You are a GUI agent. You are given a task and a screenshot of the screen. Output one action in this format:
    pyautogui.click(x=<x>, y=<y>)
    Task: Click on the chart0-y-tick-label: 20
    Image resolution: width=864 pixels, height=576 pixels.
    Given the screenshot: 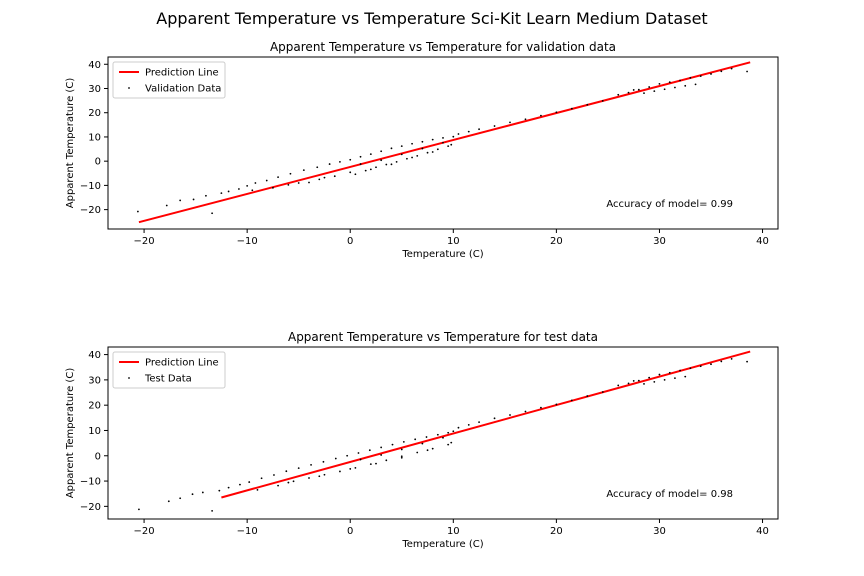 What is the action you would take?
    pyautogui.click(x=94, y=113)
    